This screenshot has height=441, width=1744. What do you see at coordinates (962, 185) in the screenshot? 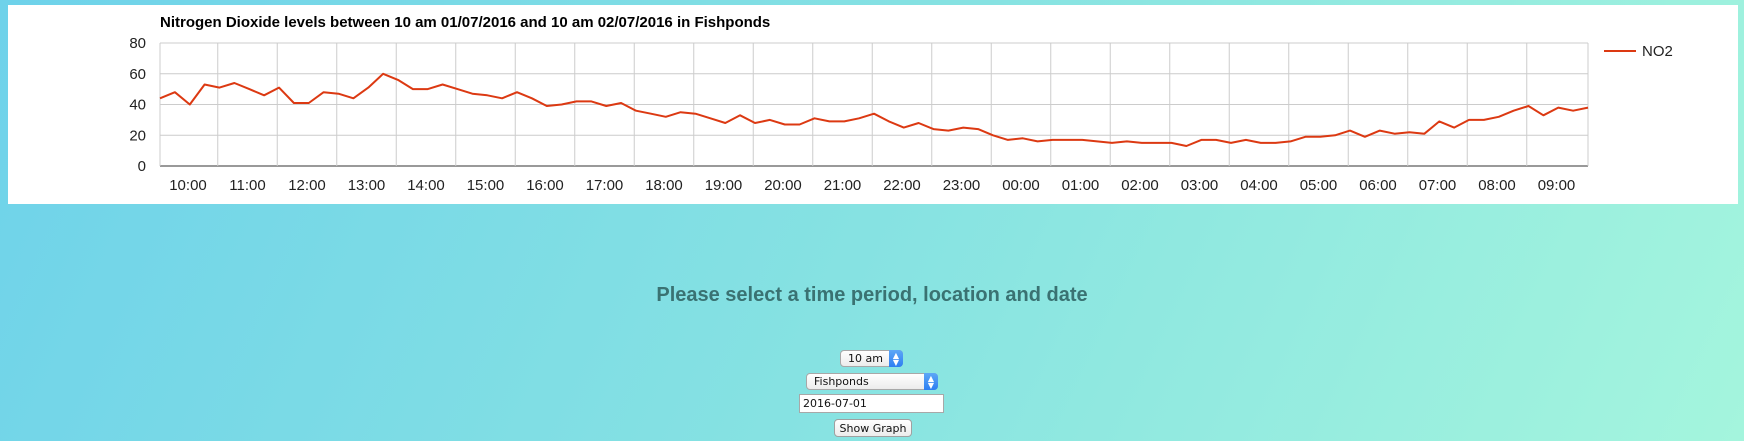
I see `x-tick-label: 23:00` at bounding box center [962, 185].